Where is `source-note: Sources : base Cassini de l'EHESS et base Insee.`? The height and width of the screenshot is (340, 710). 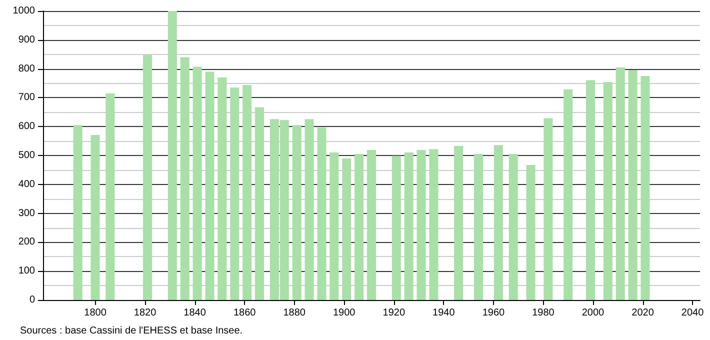 source-note: Sources : base Cassini de l'EHESS et base Insee. is located at coordinates (131, 331).